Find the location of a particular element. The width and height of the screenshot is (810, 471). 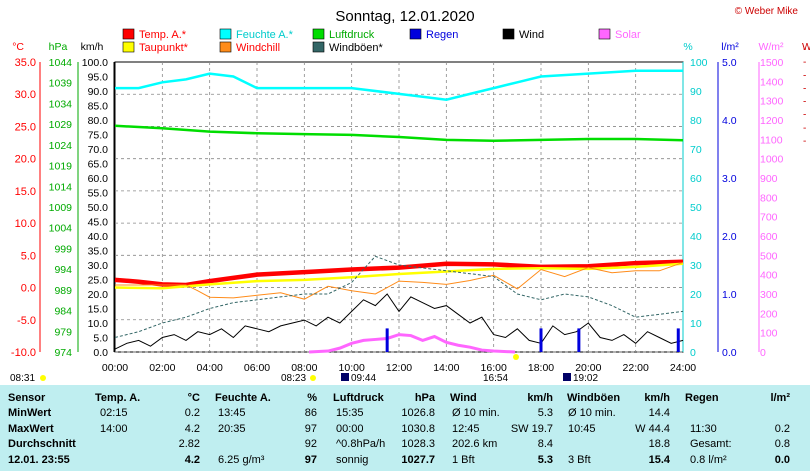

solar-axis-tick: 200 is located at coordinates (769, 314).